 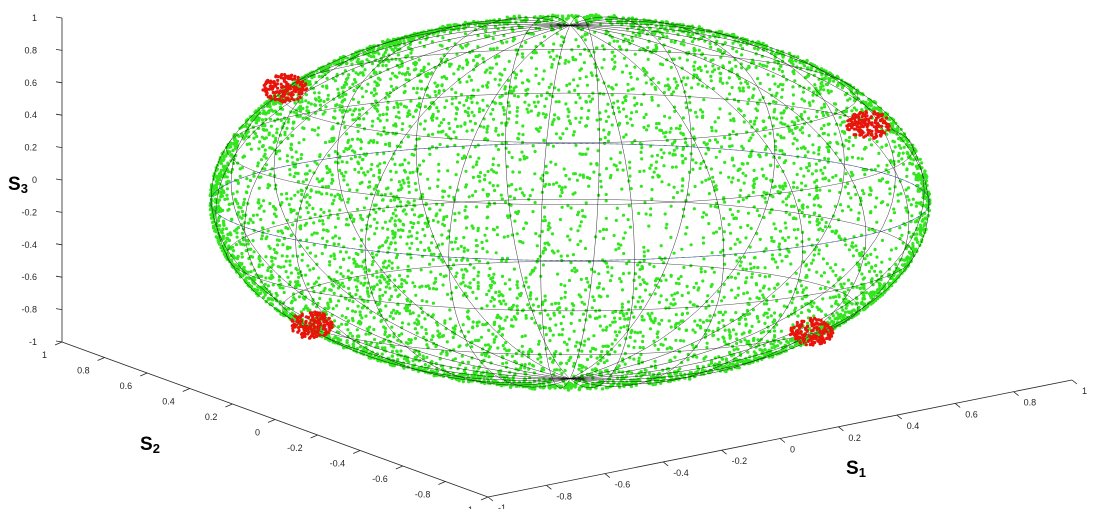 What do you see at coordinates (34, 18) in the screenshot?
I see `axis-s3-tick-label: 1` at bounding box center [34, 18].